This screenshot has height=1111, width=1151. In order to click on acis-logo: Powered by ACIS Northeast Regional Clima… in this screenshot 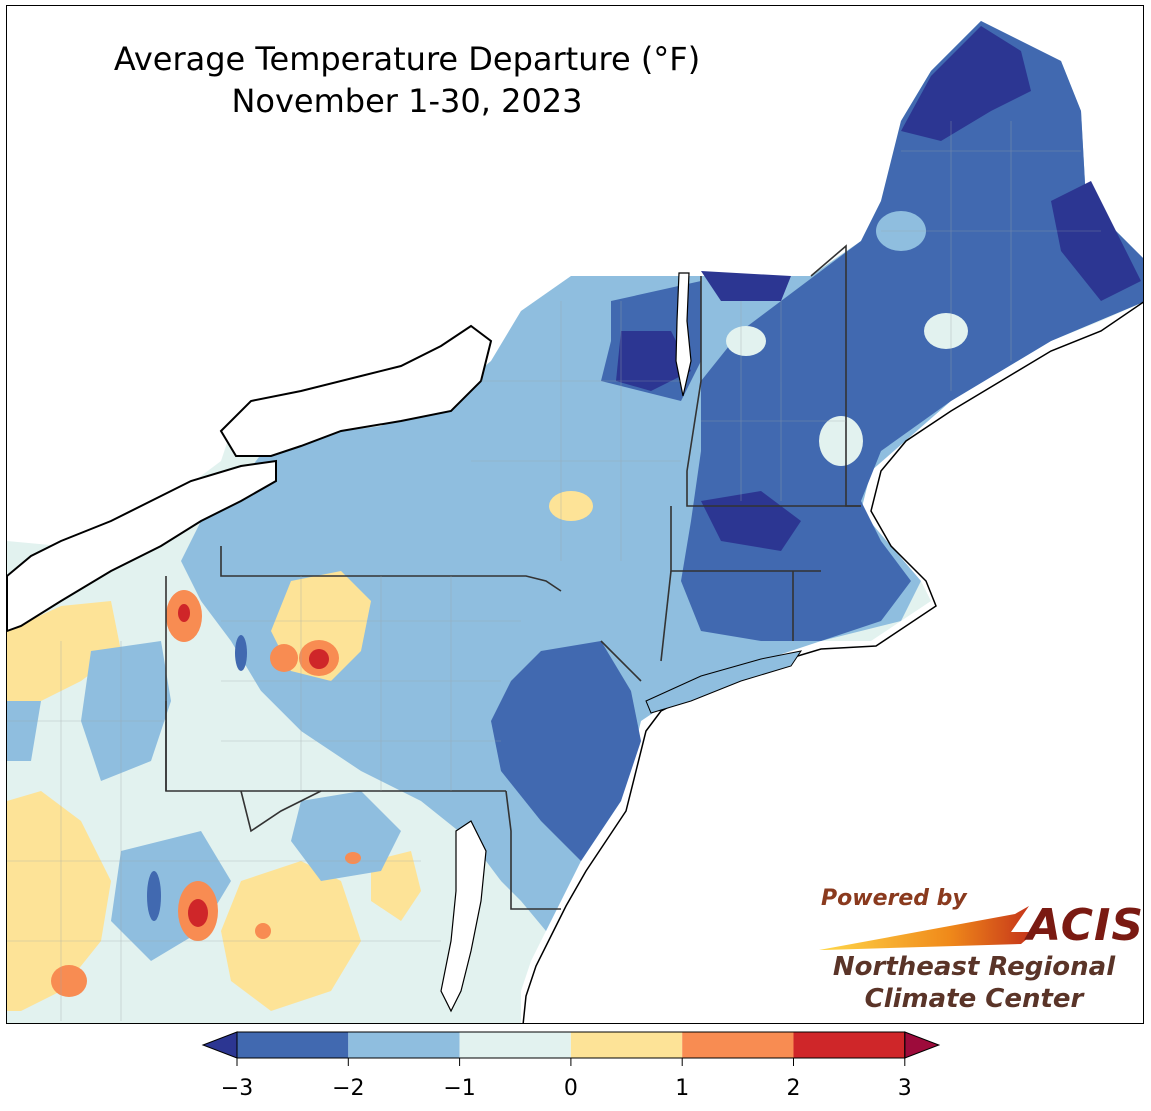, I will do `click(979, 953)`.